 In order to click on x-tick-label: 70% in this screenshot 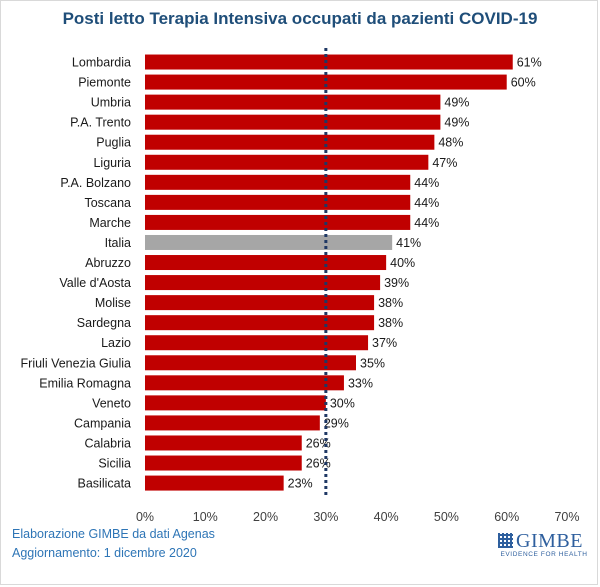, I will do `click(566, 517)`.